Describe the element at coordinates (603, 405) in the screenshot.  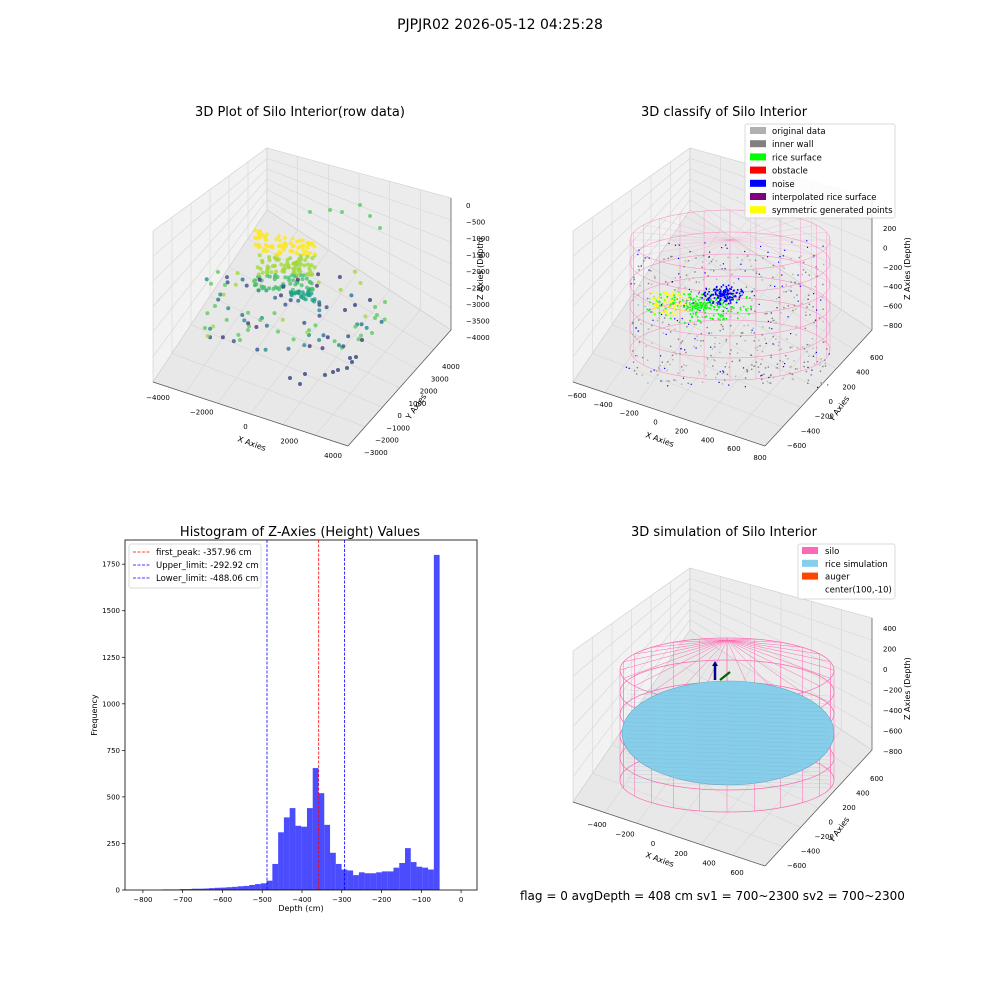
I see `tick-label: −400` at that location.